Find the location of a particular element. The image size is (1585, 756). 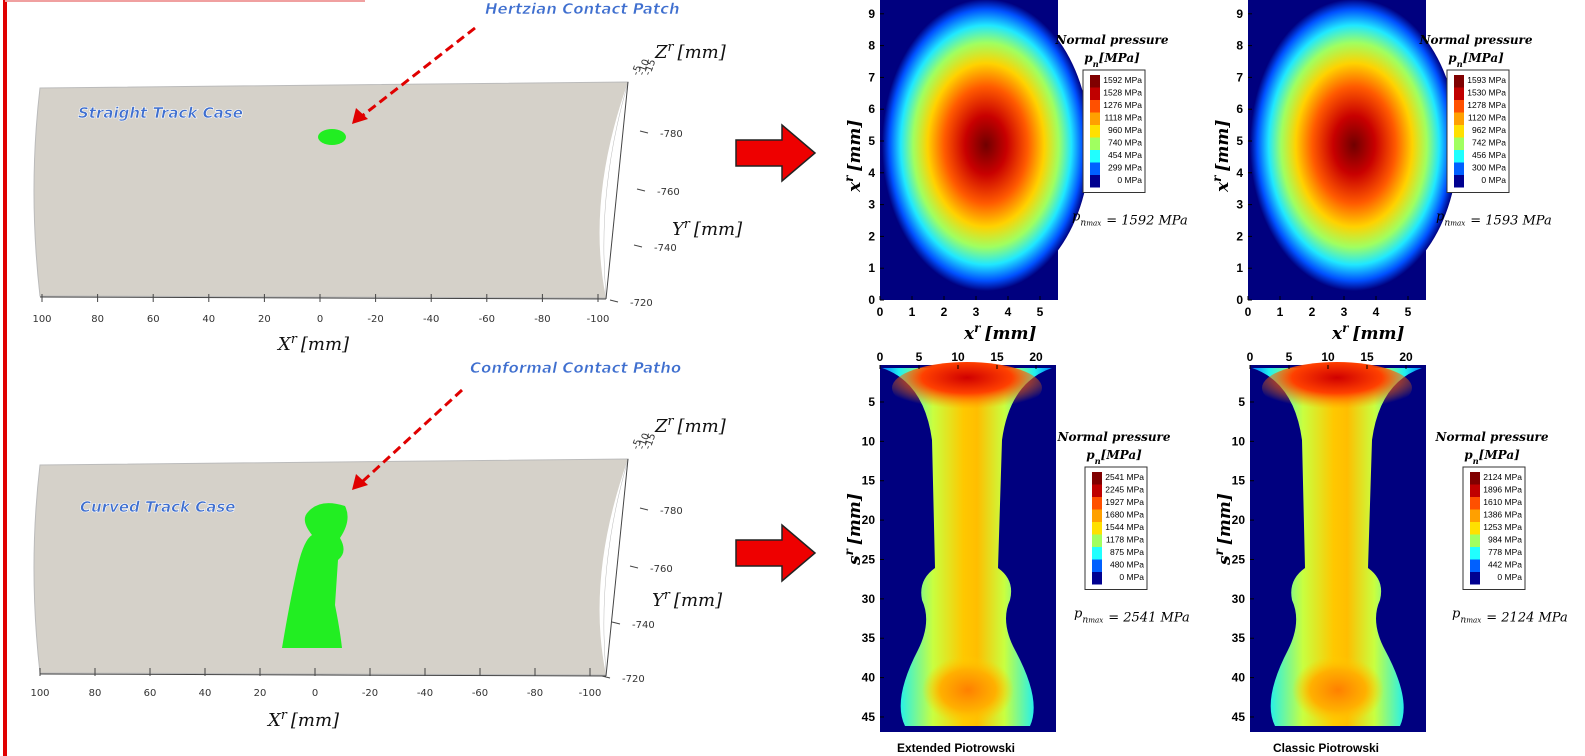

y-tick-label: 20 is located at coordinates (869, 520).